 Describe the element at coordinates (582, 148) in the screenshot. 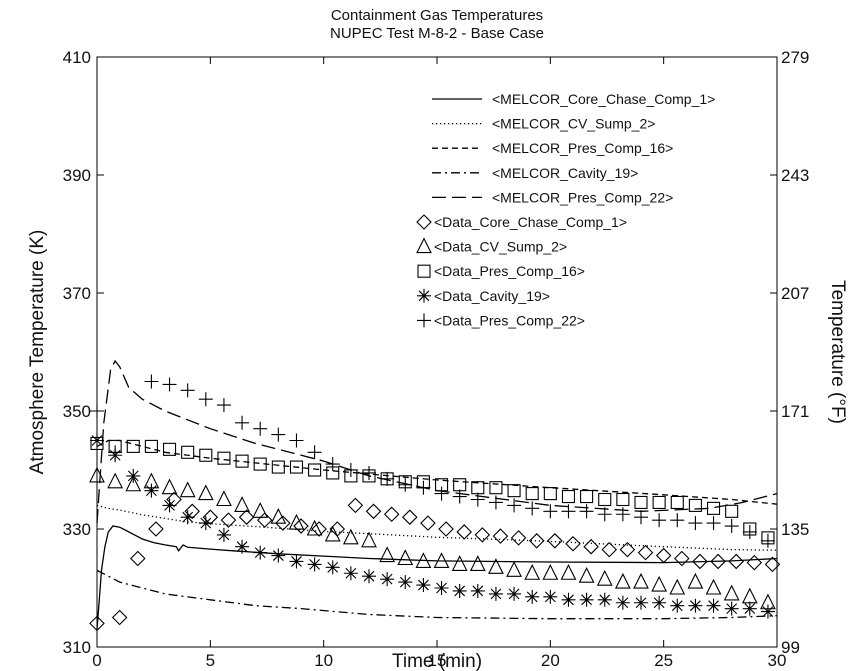

I see `legend-label: <MELCOR_Pres_Comp_16>` at that location.